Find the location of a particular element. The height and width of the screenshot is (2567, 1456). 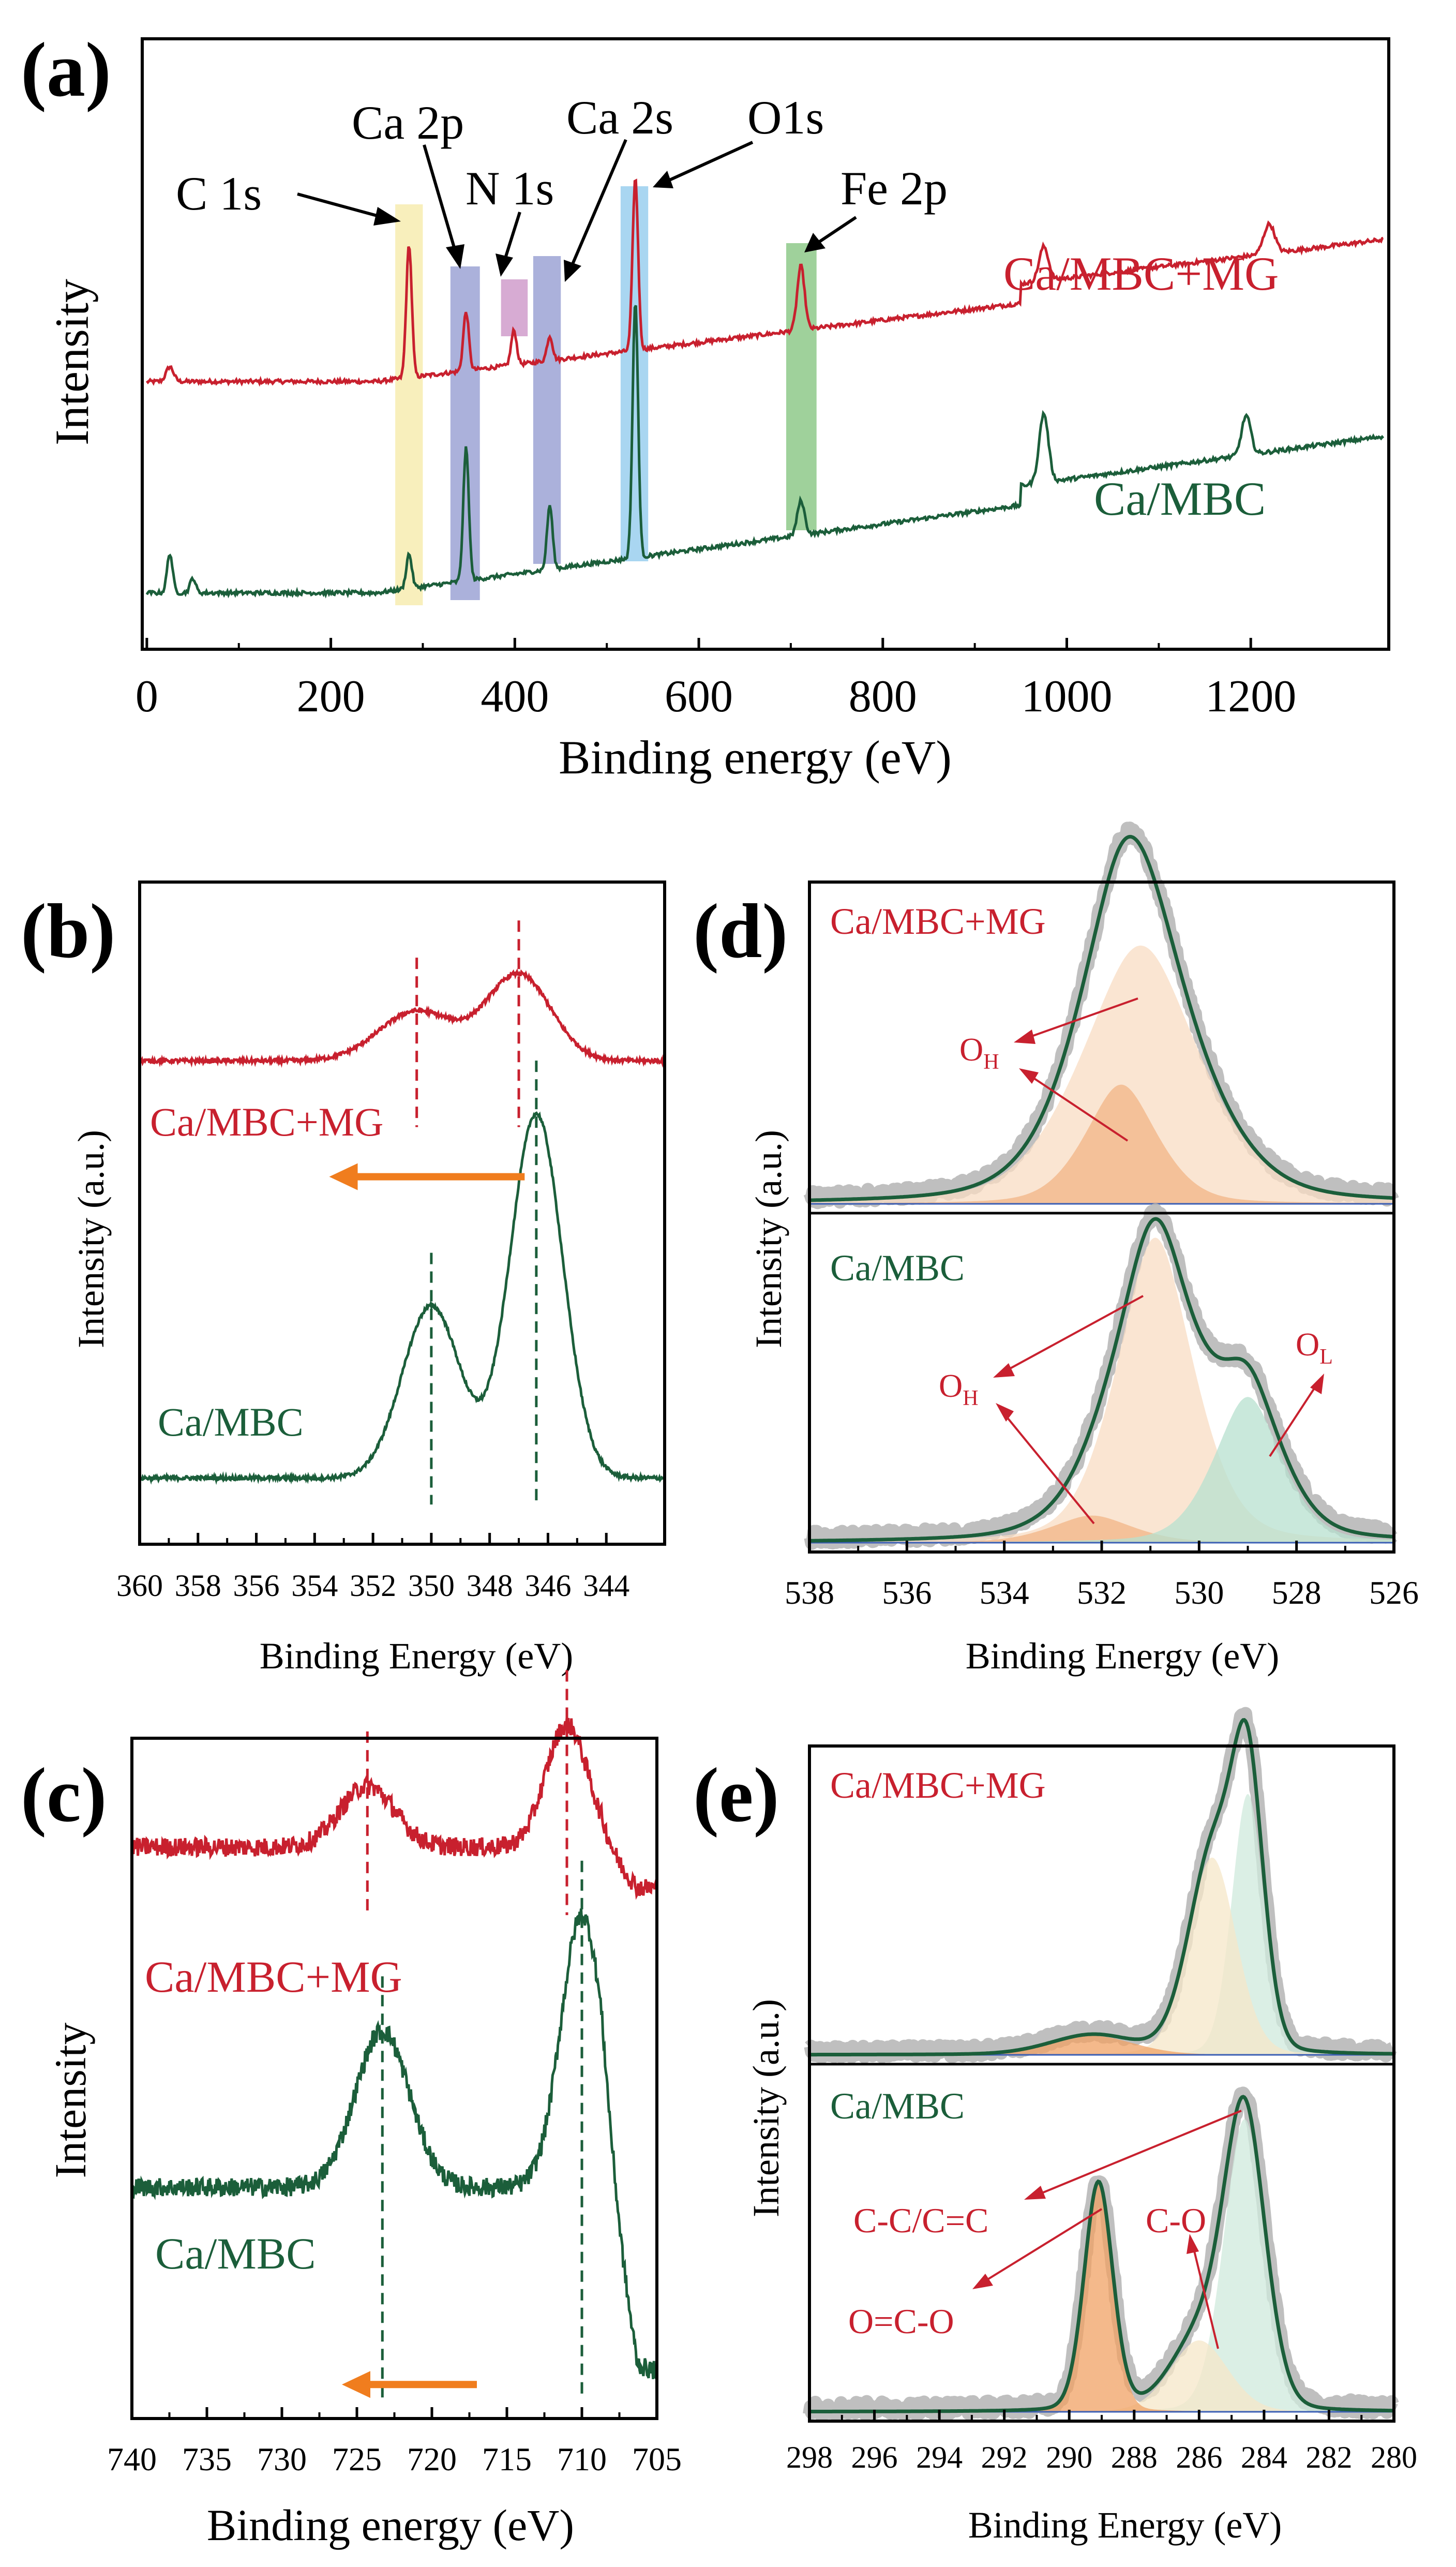

x-tick-label: 720 is located at coordinates (432, 2459).